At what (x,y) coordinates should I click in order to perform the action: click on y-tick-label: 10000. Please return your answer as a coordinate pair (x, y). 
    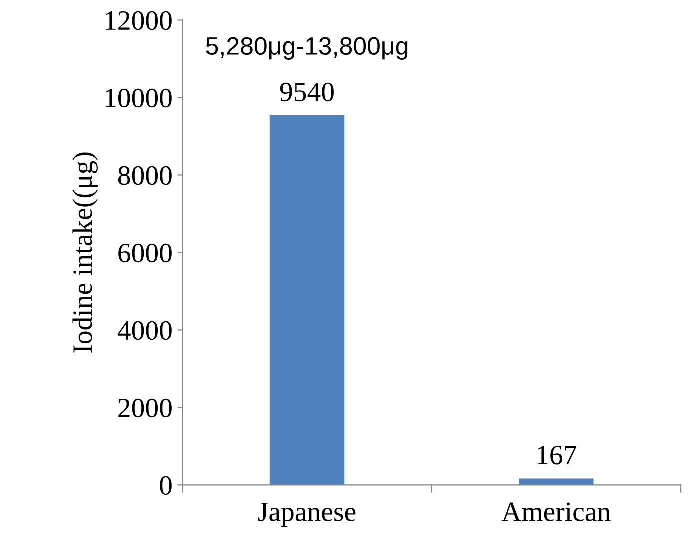
    Looking at the image, I should click on (139, 98).